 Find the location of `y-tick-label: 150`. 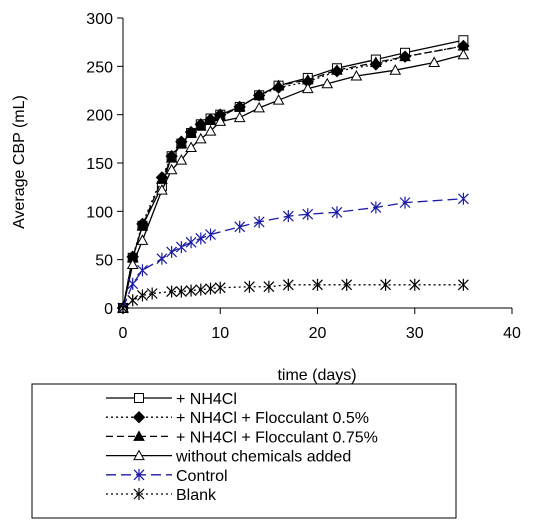

y-tick-label: 150 is located at coordinates (99, 164).